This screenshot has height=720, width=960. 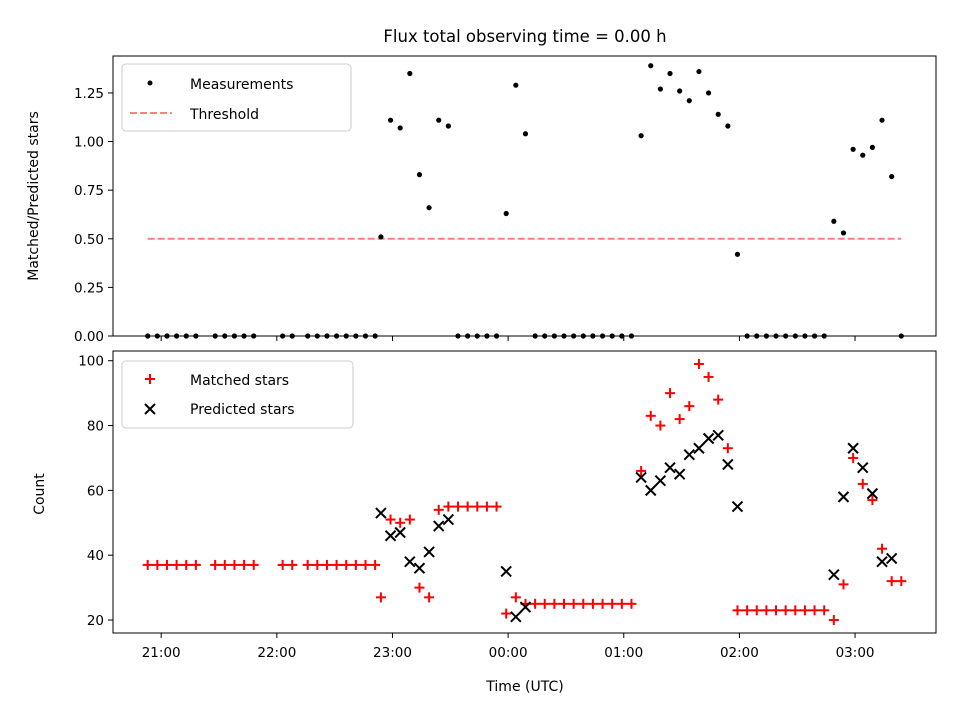 I want to click on top-legend-box, so click(x=236, y=97).